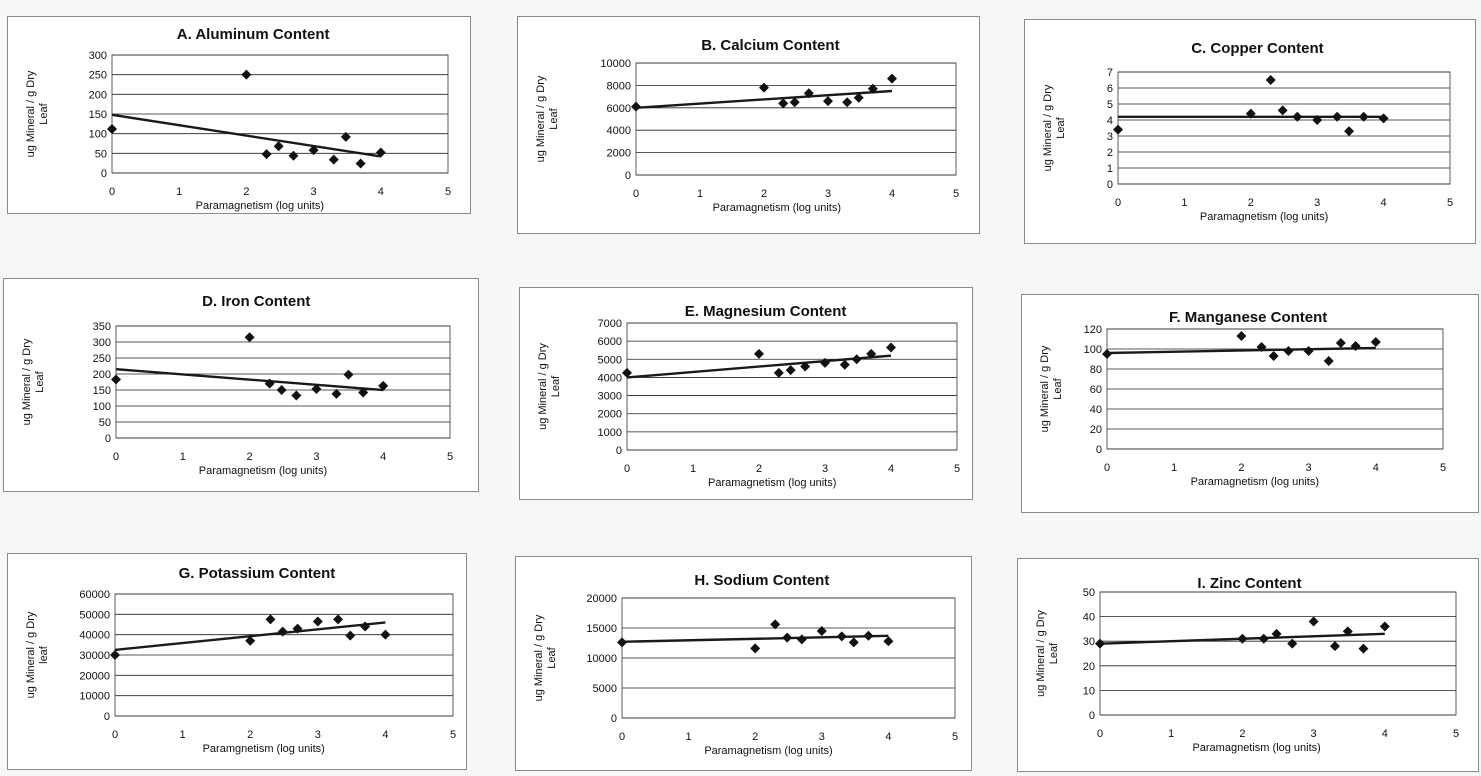 This screenshot has height=776, width=1481. I want to click on y-axis-label: leaf, so click(44, 654).